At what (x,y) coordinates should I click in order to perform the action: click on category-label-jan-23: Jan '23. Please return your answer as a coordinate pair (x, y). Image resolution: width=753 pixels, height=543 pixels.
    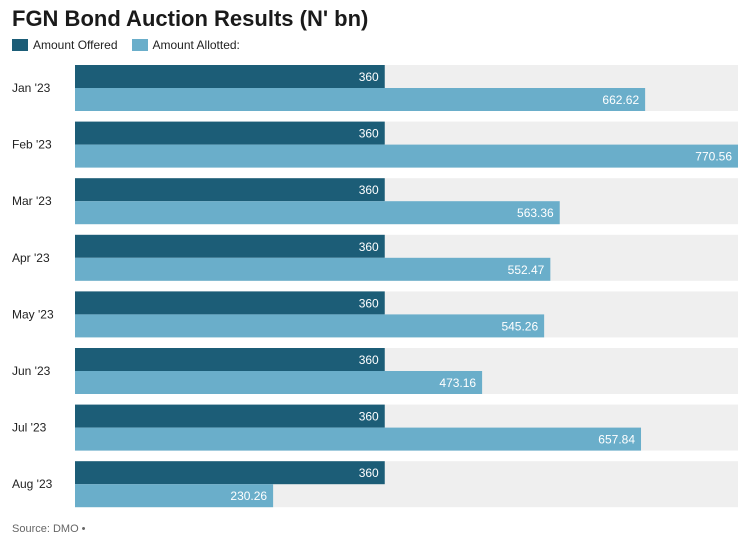
    Looking at the image, I should click on (31, 88).